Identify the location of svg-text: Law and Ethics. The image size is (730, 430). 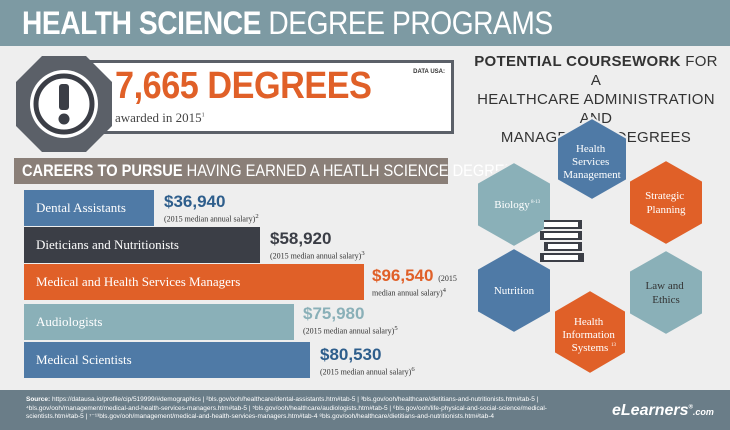
(666, 293).